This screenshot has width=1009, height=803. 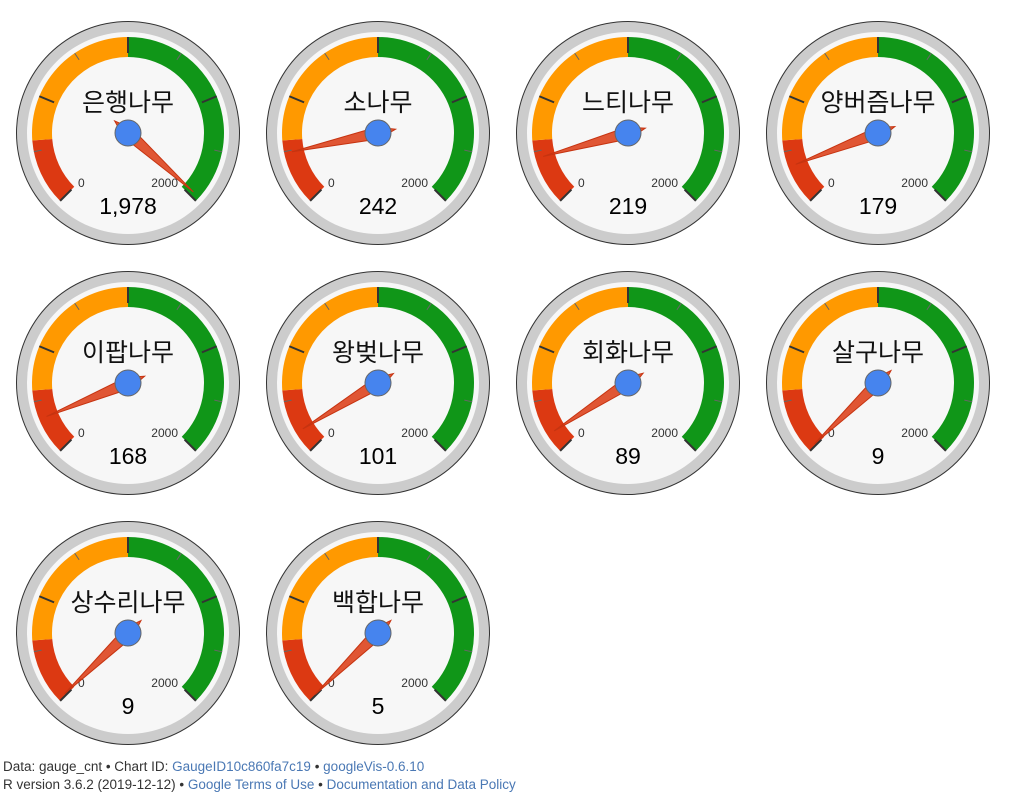 What do you see at coordinates (628, 456) in the screenshot?
I see `gauge-value: 89` at bounding box center [628, 456].